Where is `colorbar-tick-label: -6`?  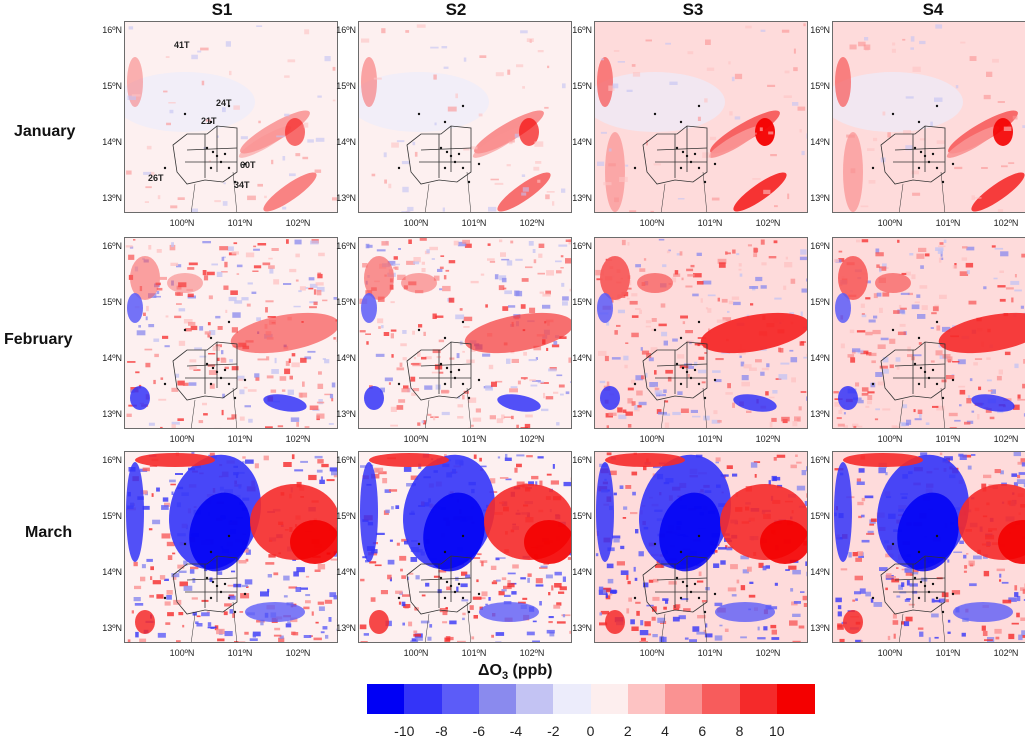
colorbar-tick-label: -6 is located at coordinates (479, 731).